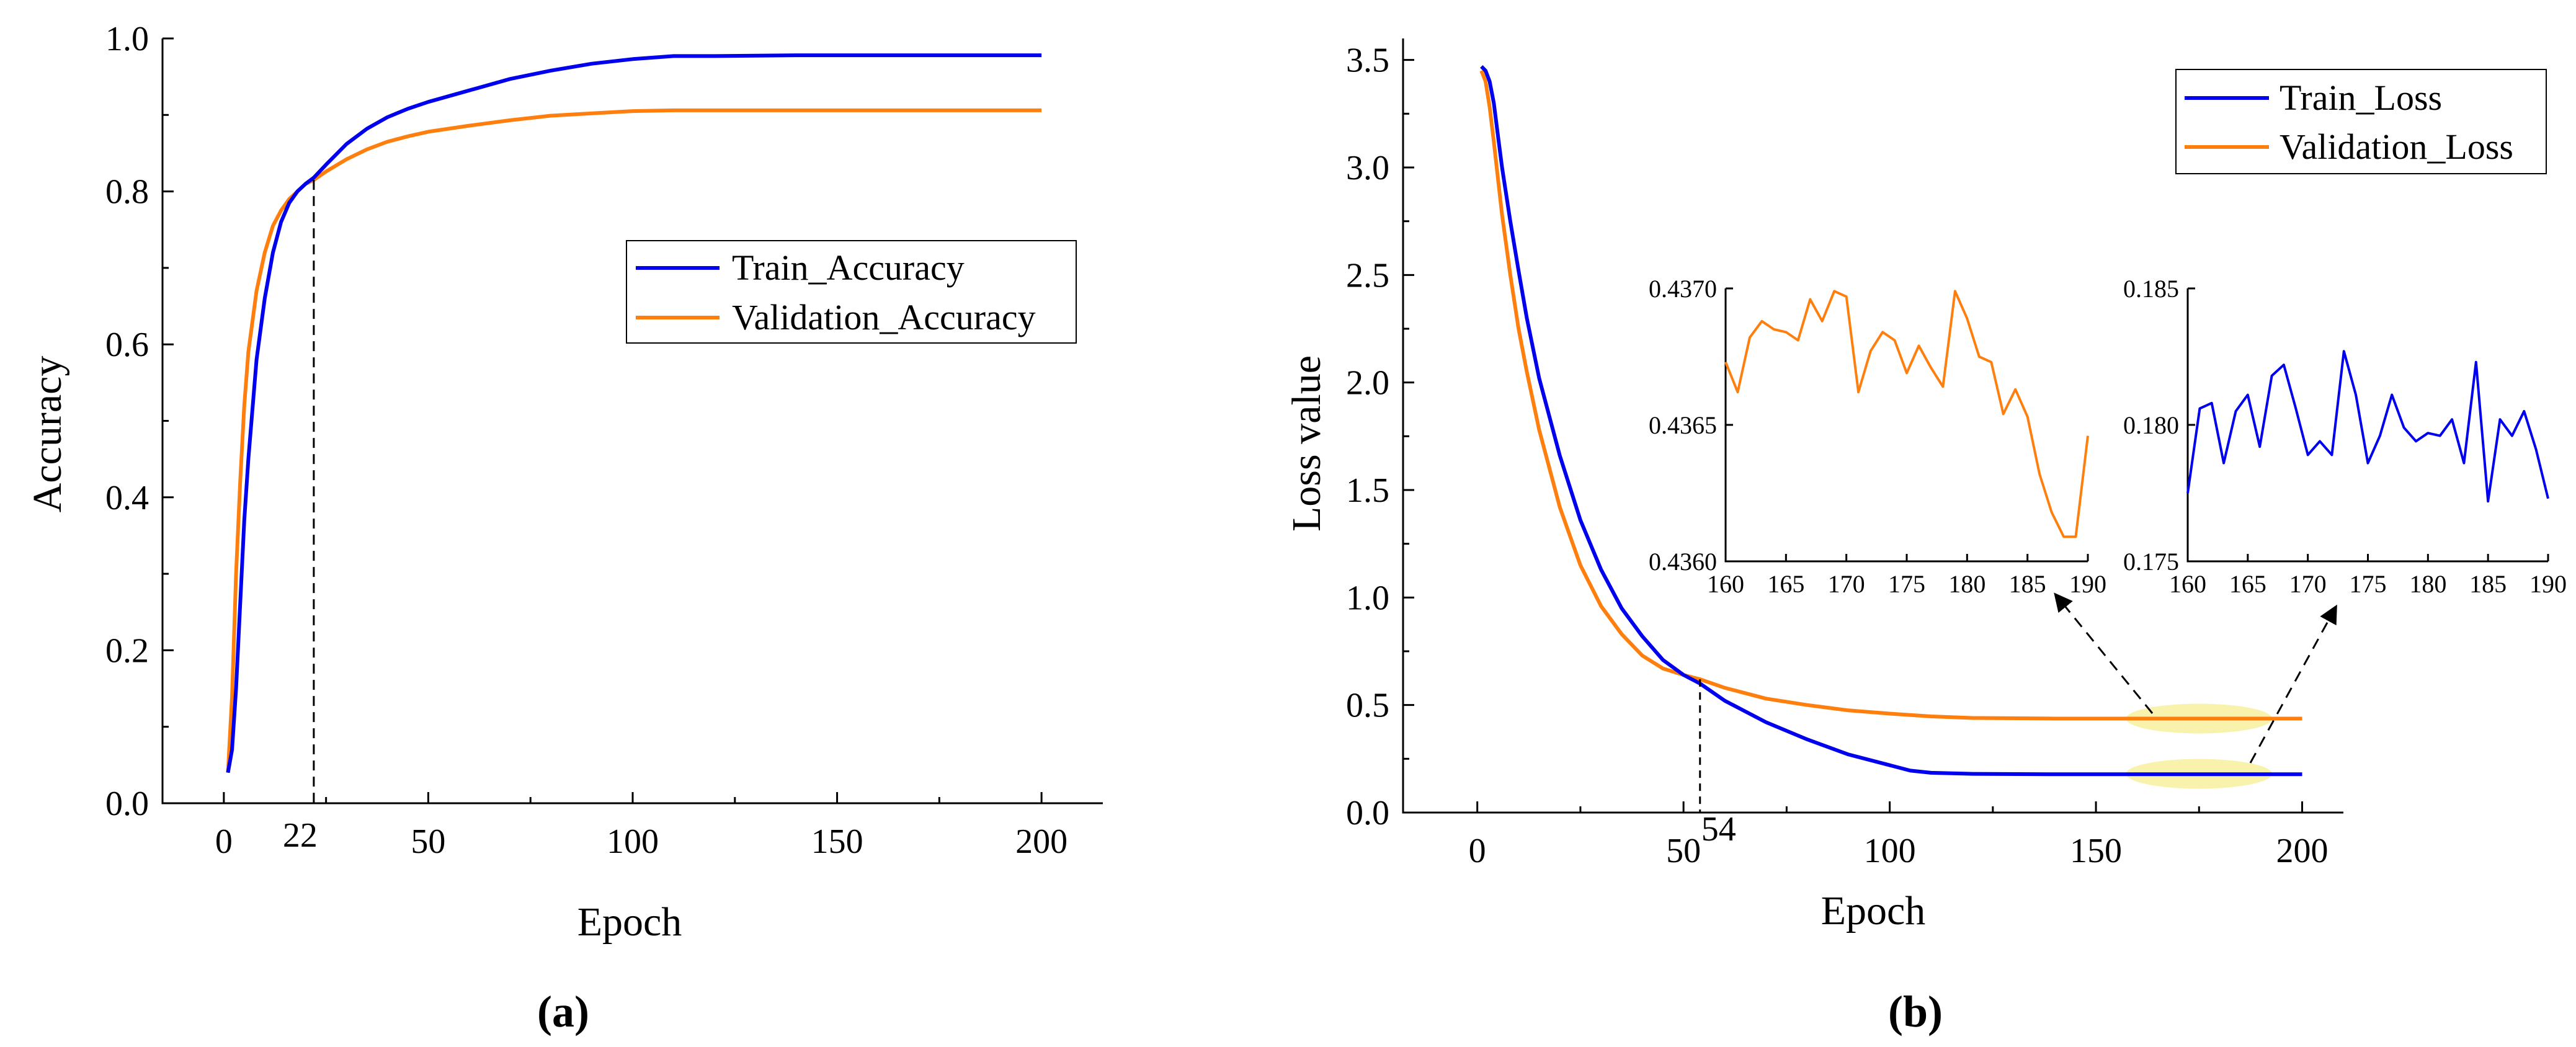 The image size is (2576, 1047). I want to click on train-loss-zoom-inset: 0.175 0.180 0.185 160 165 170 175 180 185 190, so click(2345, 436).